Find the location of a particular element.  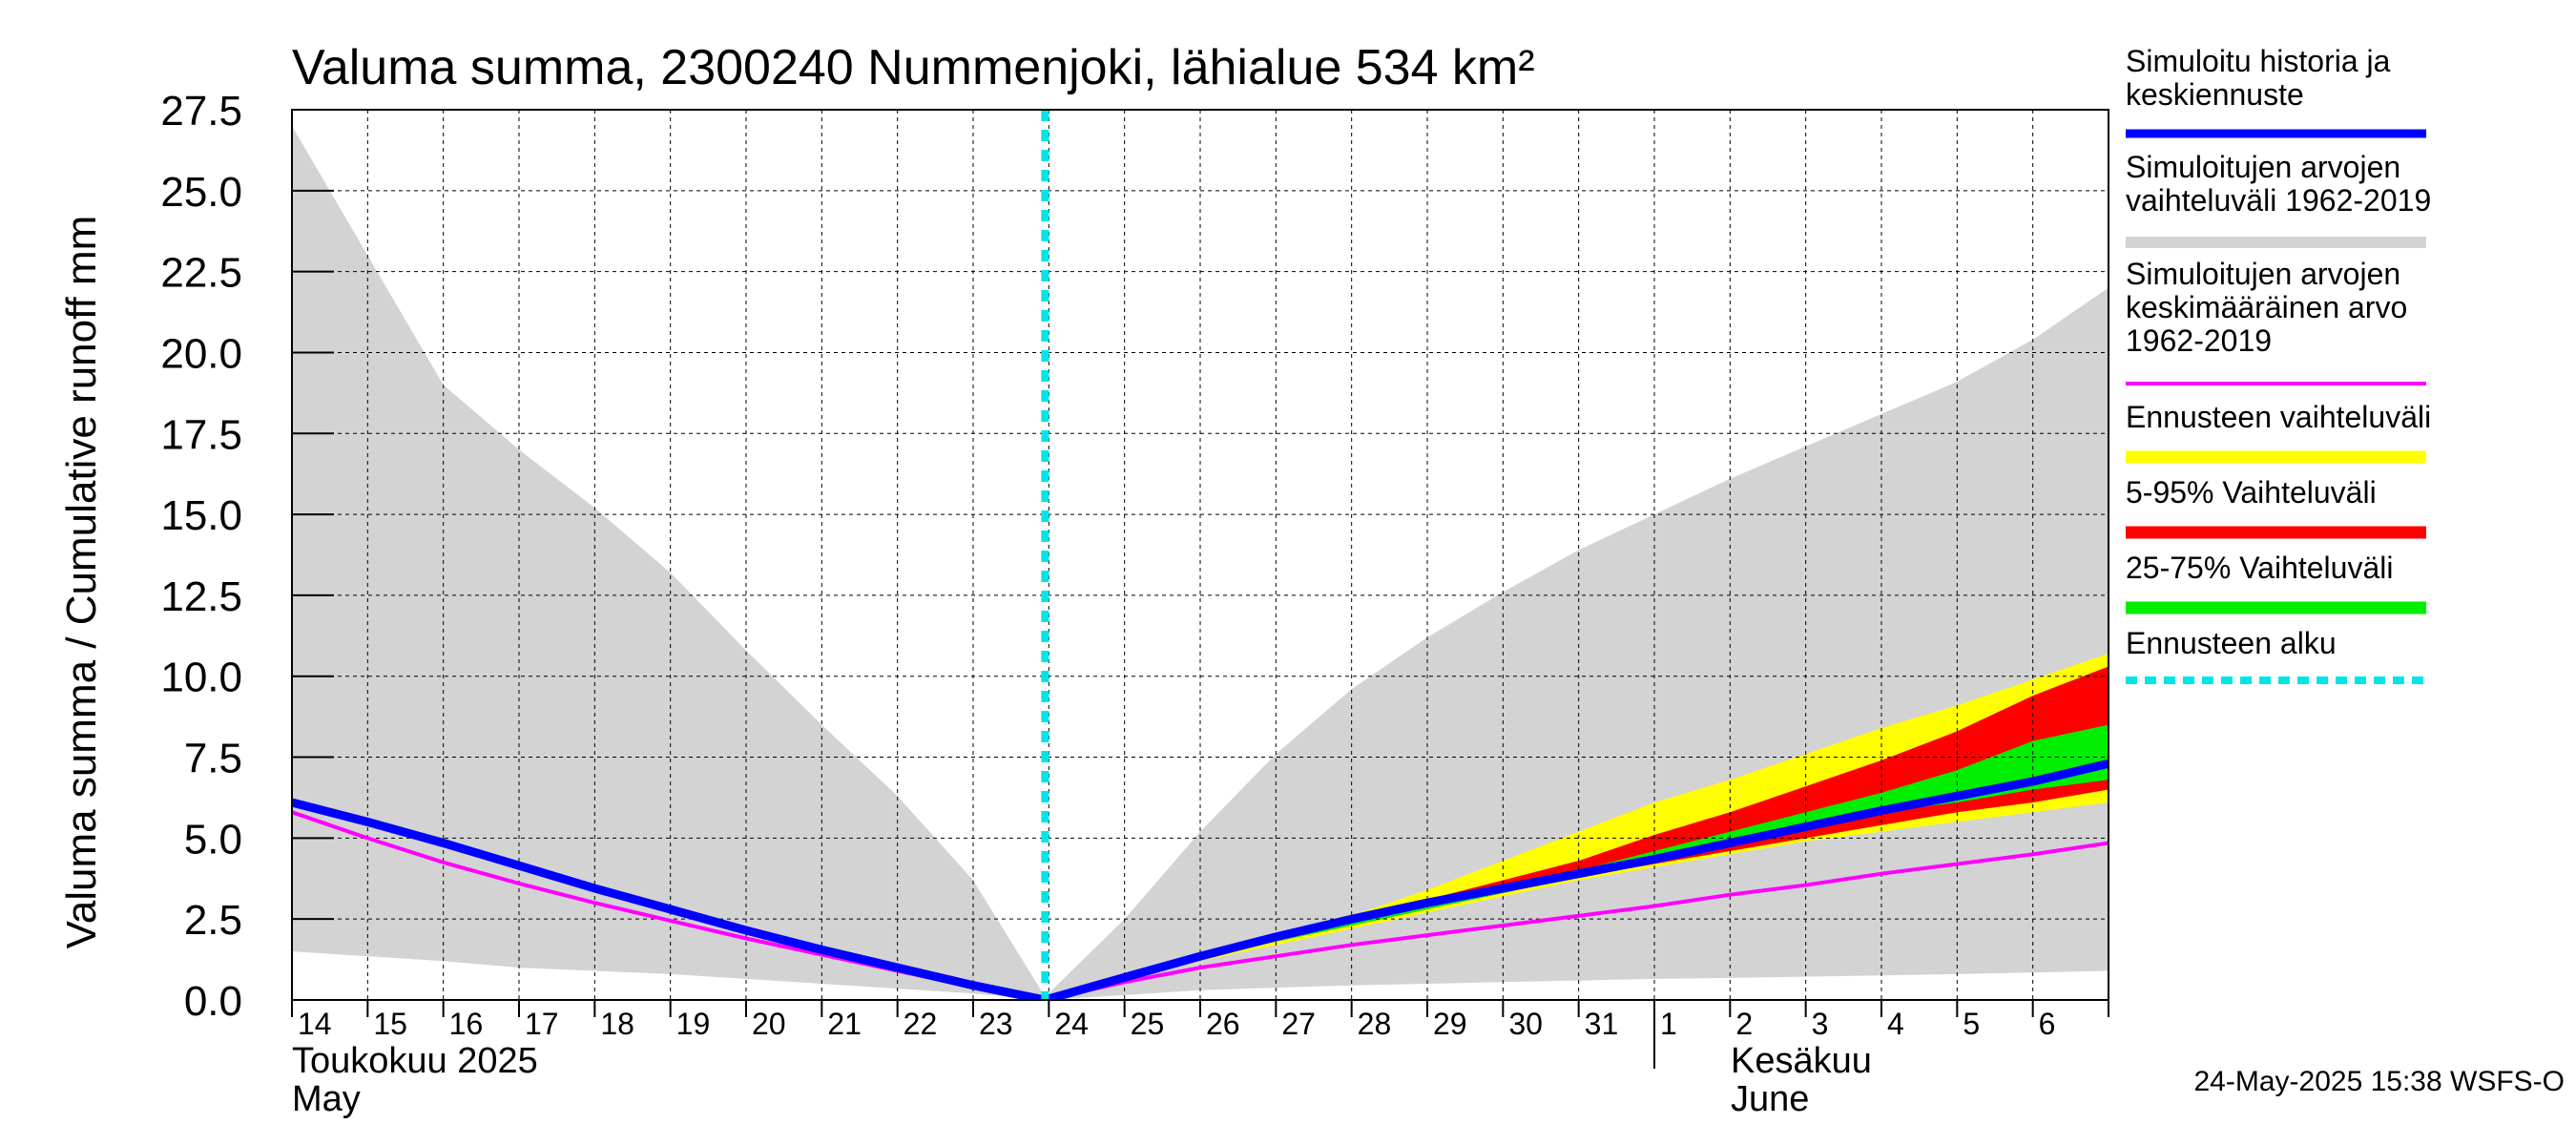

x-tick-label: 30 is located at coordinates (1525, 1024).